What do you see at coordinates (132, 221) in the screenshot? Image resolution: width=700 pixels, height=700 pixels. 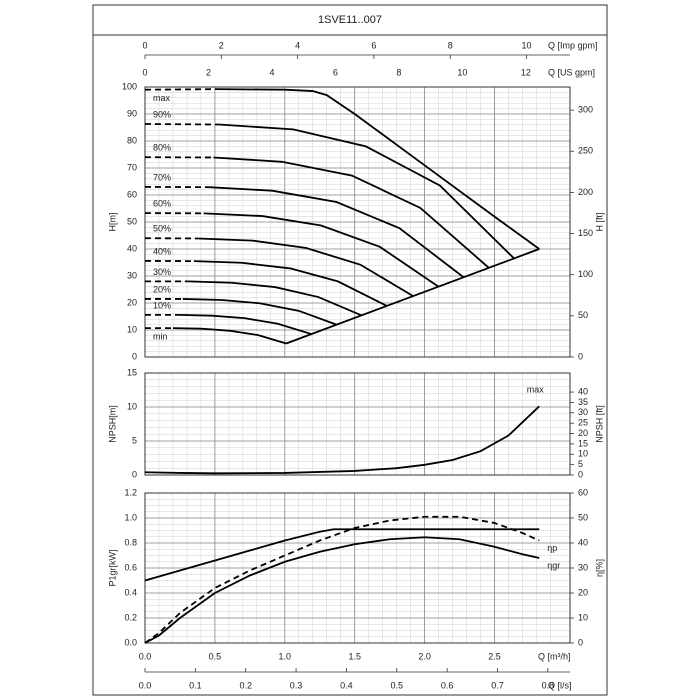 I see `y-tick-label: 50` at bounding box center [132, 221].